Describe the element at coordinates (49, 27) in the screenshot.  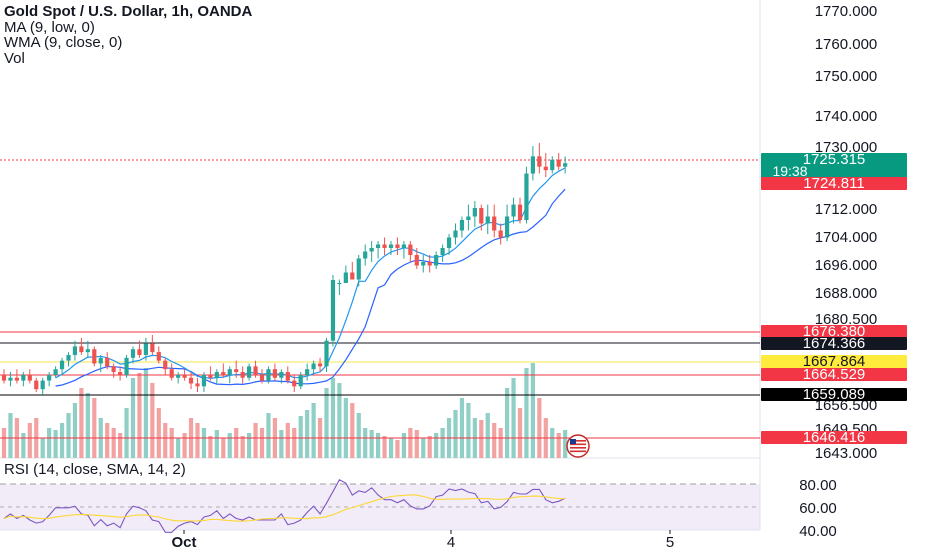
I see `indicator-ma-label: MA (9, low, 0)` at that location.